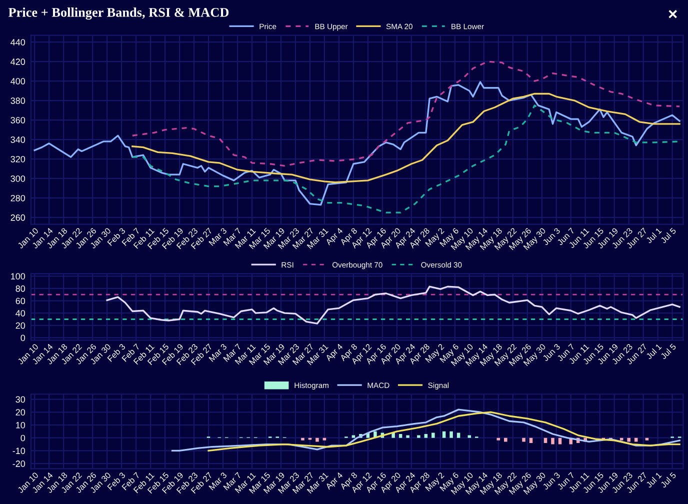 Image resolution: width=688 pixels, height=504 pixels. I want to click on y-tick-label: 30, so click(21, 399).